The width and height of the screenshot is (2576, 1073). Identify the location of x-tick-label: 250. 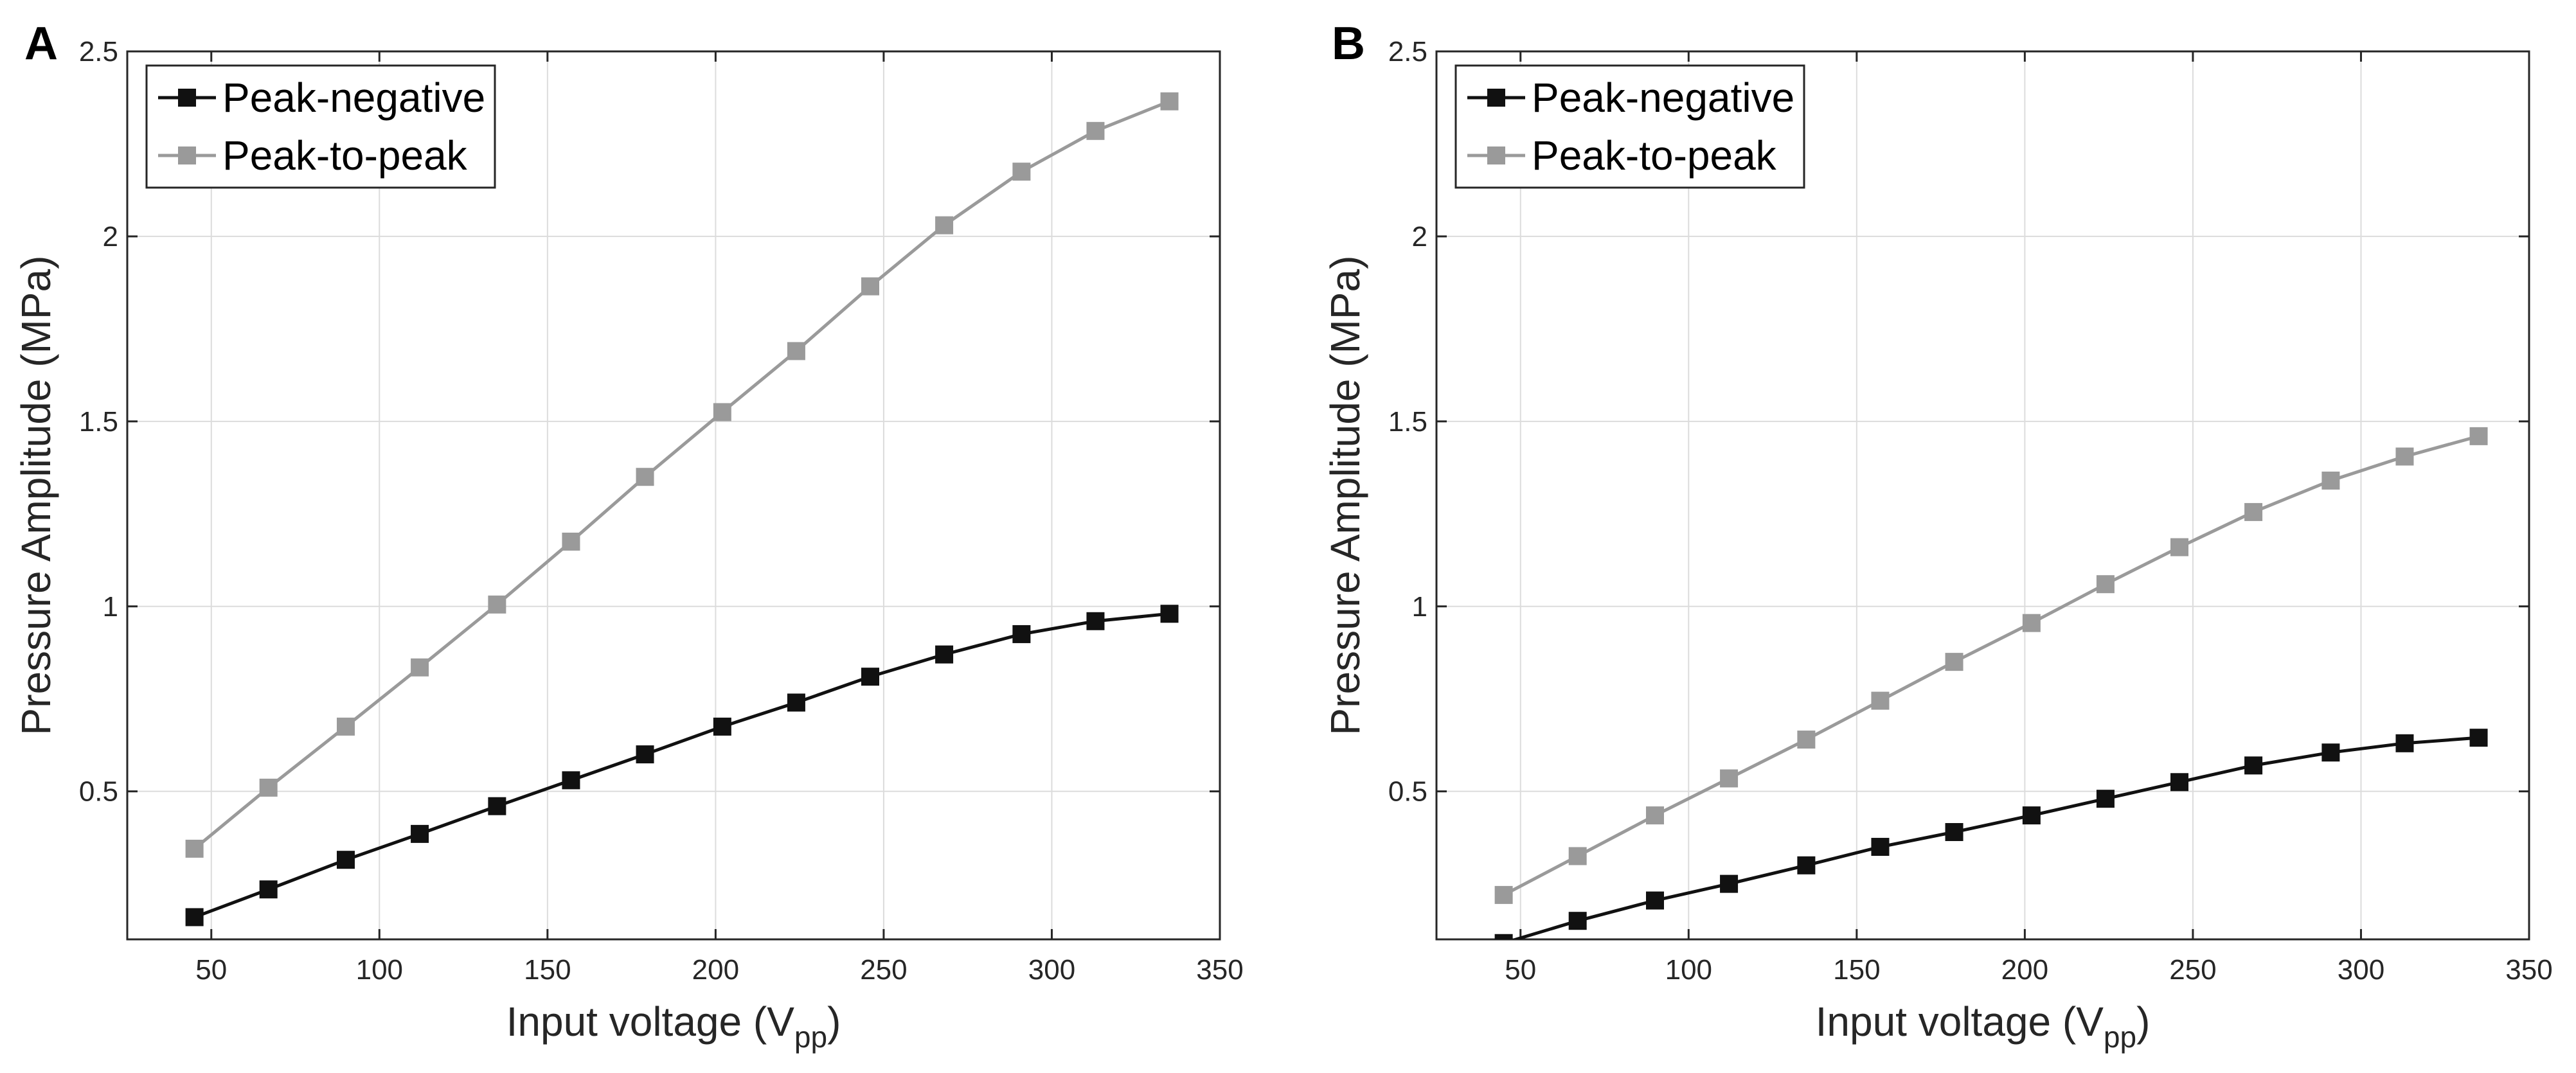
(2192, 970).